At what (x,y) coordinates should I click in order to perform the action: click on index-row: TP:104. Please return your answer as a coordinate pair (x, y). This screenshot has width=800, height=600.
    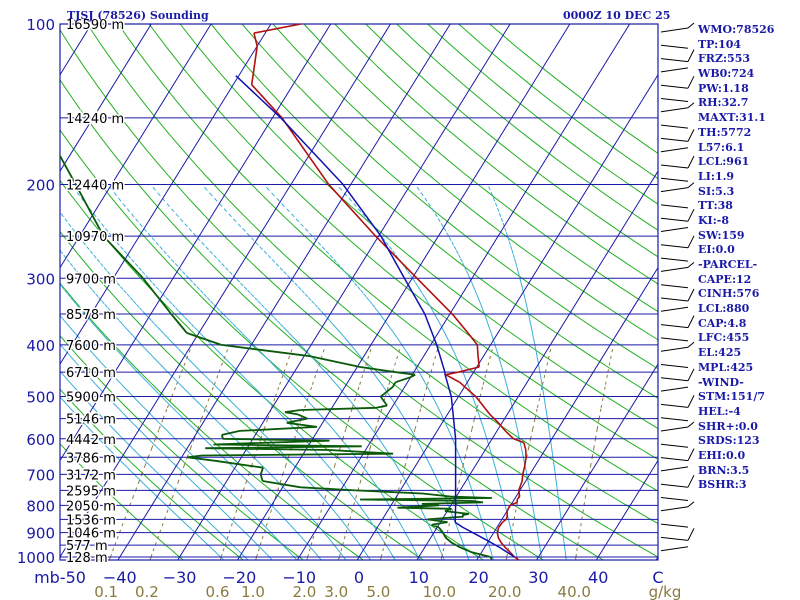
    Looking at the image, I should click on (720, 44).